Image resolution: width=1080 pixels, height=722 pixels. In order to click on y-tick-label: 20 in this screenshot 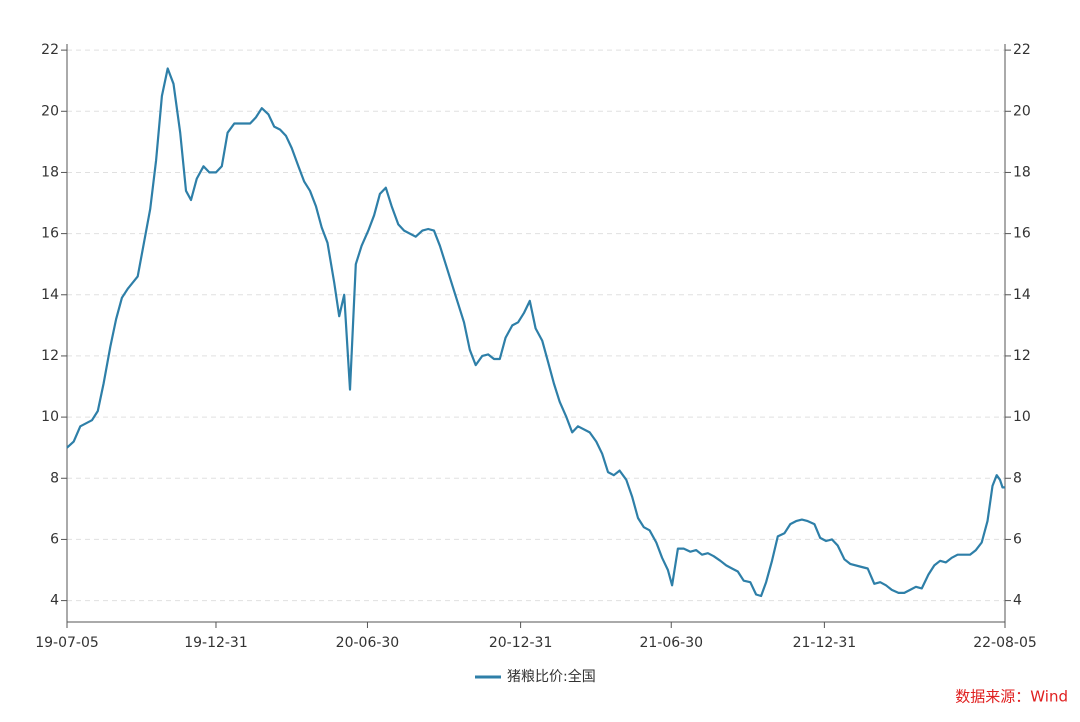, I will do `click(50, 111)`.